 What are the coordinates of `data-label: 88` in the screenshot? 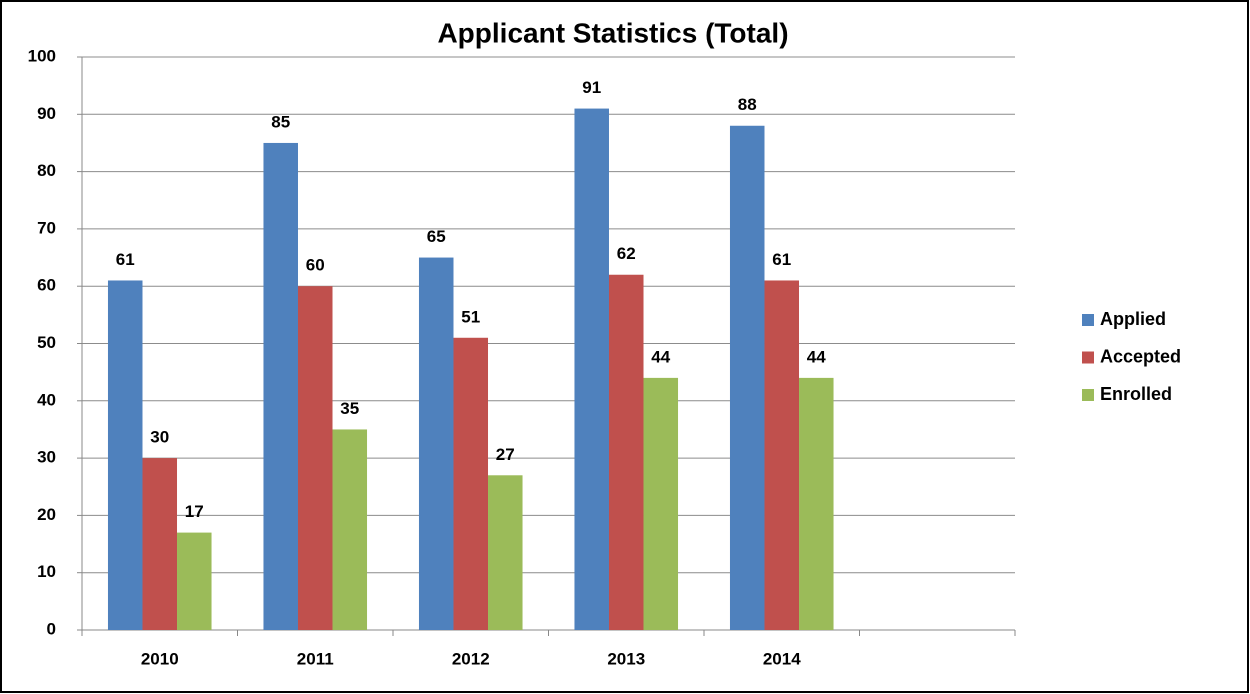 It's located at (747, 104).